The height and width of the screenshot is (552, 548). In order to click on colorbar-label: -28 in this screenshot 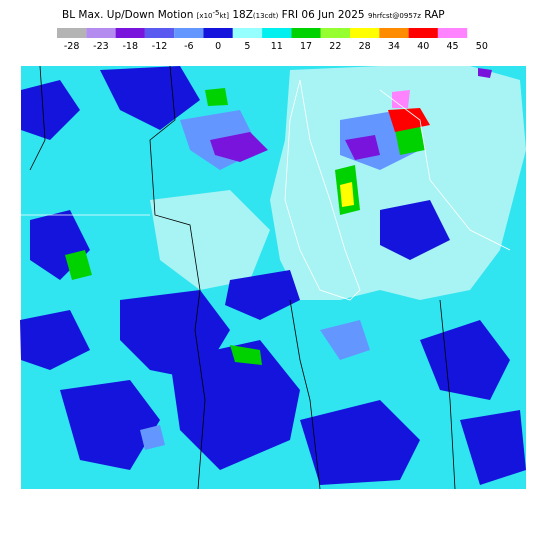, I will do `click(72, 46)`.